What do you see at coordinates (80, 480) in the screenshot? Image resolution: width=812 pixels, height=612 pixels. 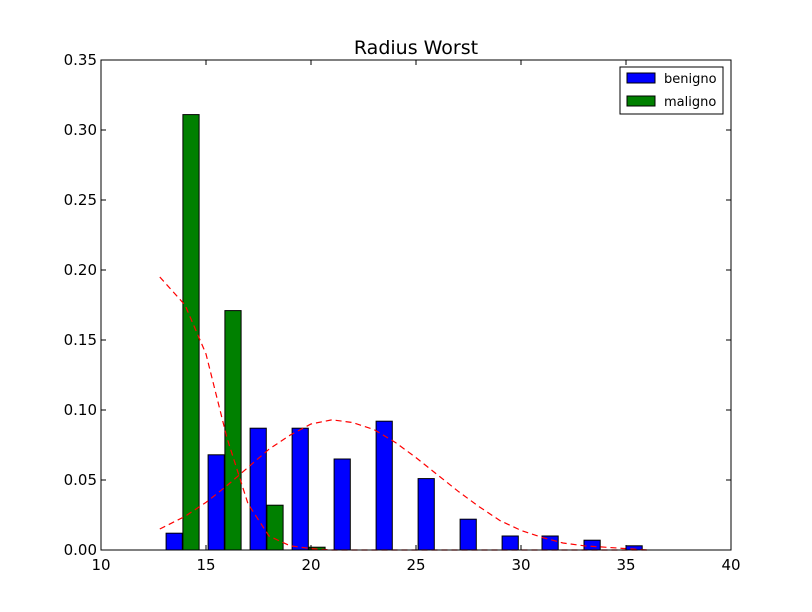 I see `y-tick-label-1: 0.05` at bounding box center [80, 480].